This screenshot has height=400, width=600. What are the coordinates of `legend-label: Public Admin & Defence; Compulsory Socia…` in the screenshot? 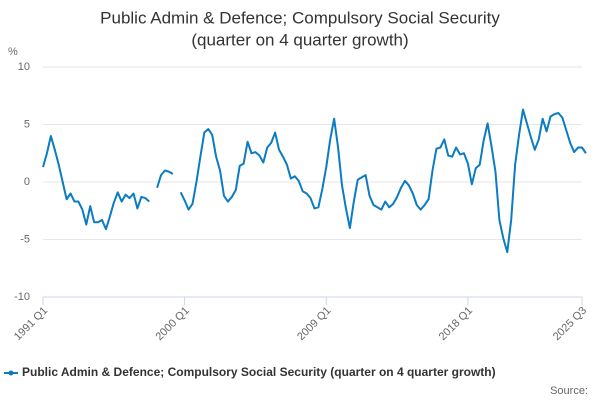 It's located at (259, 372).